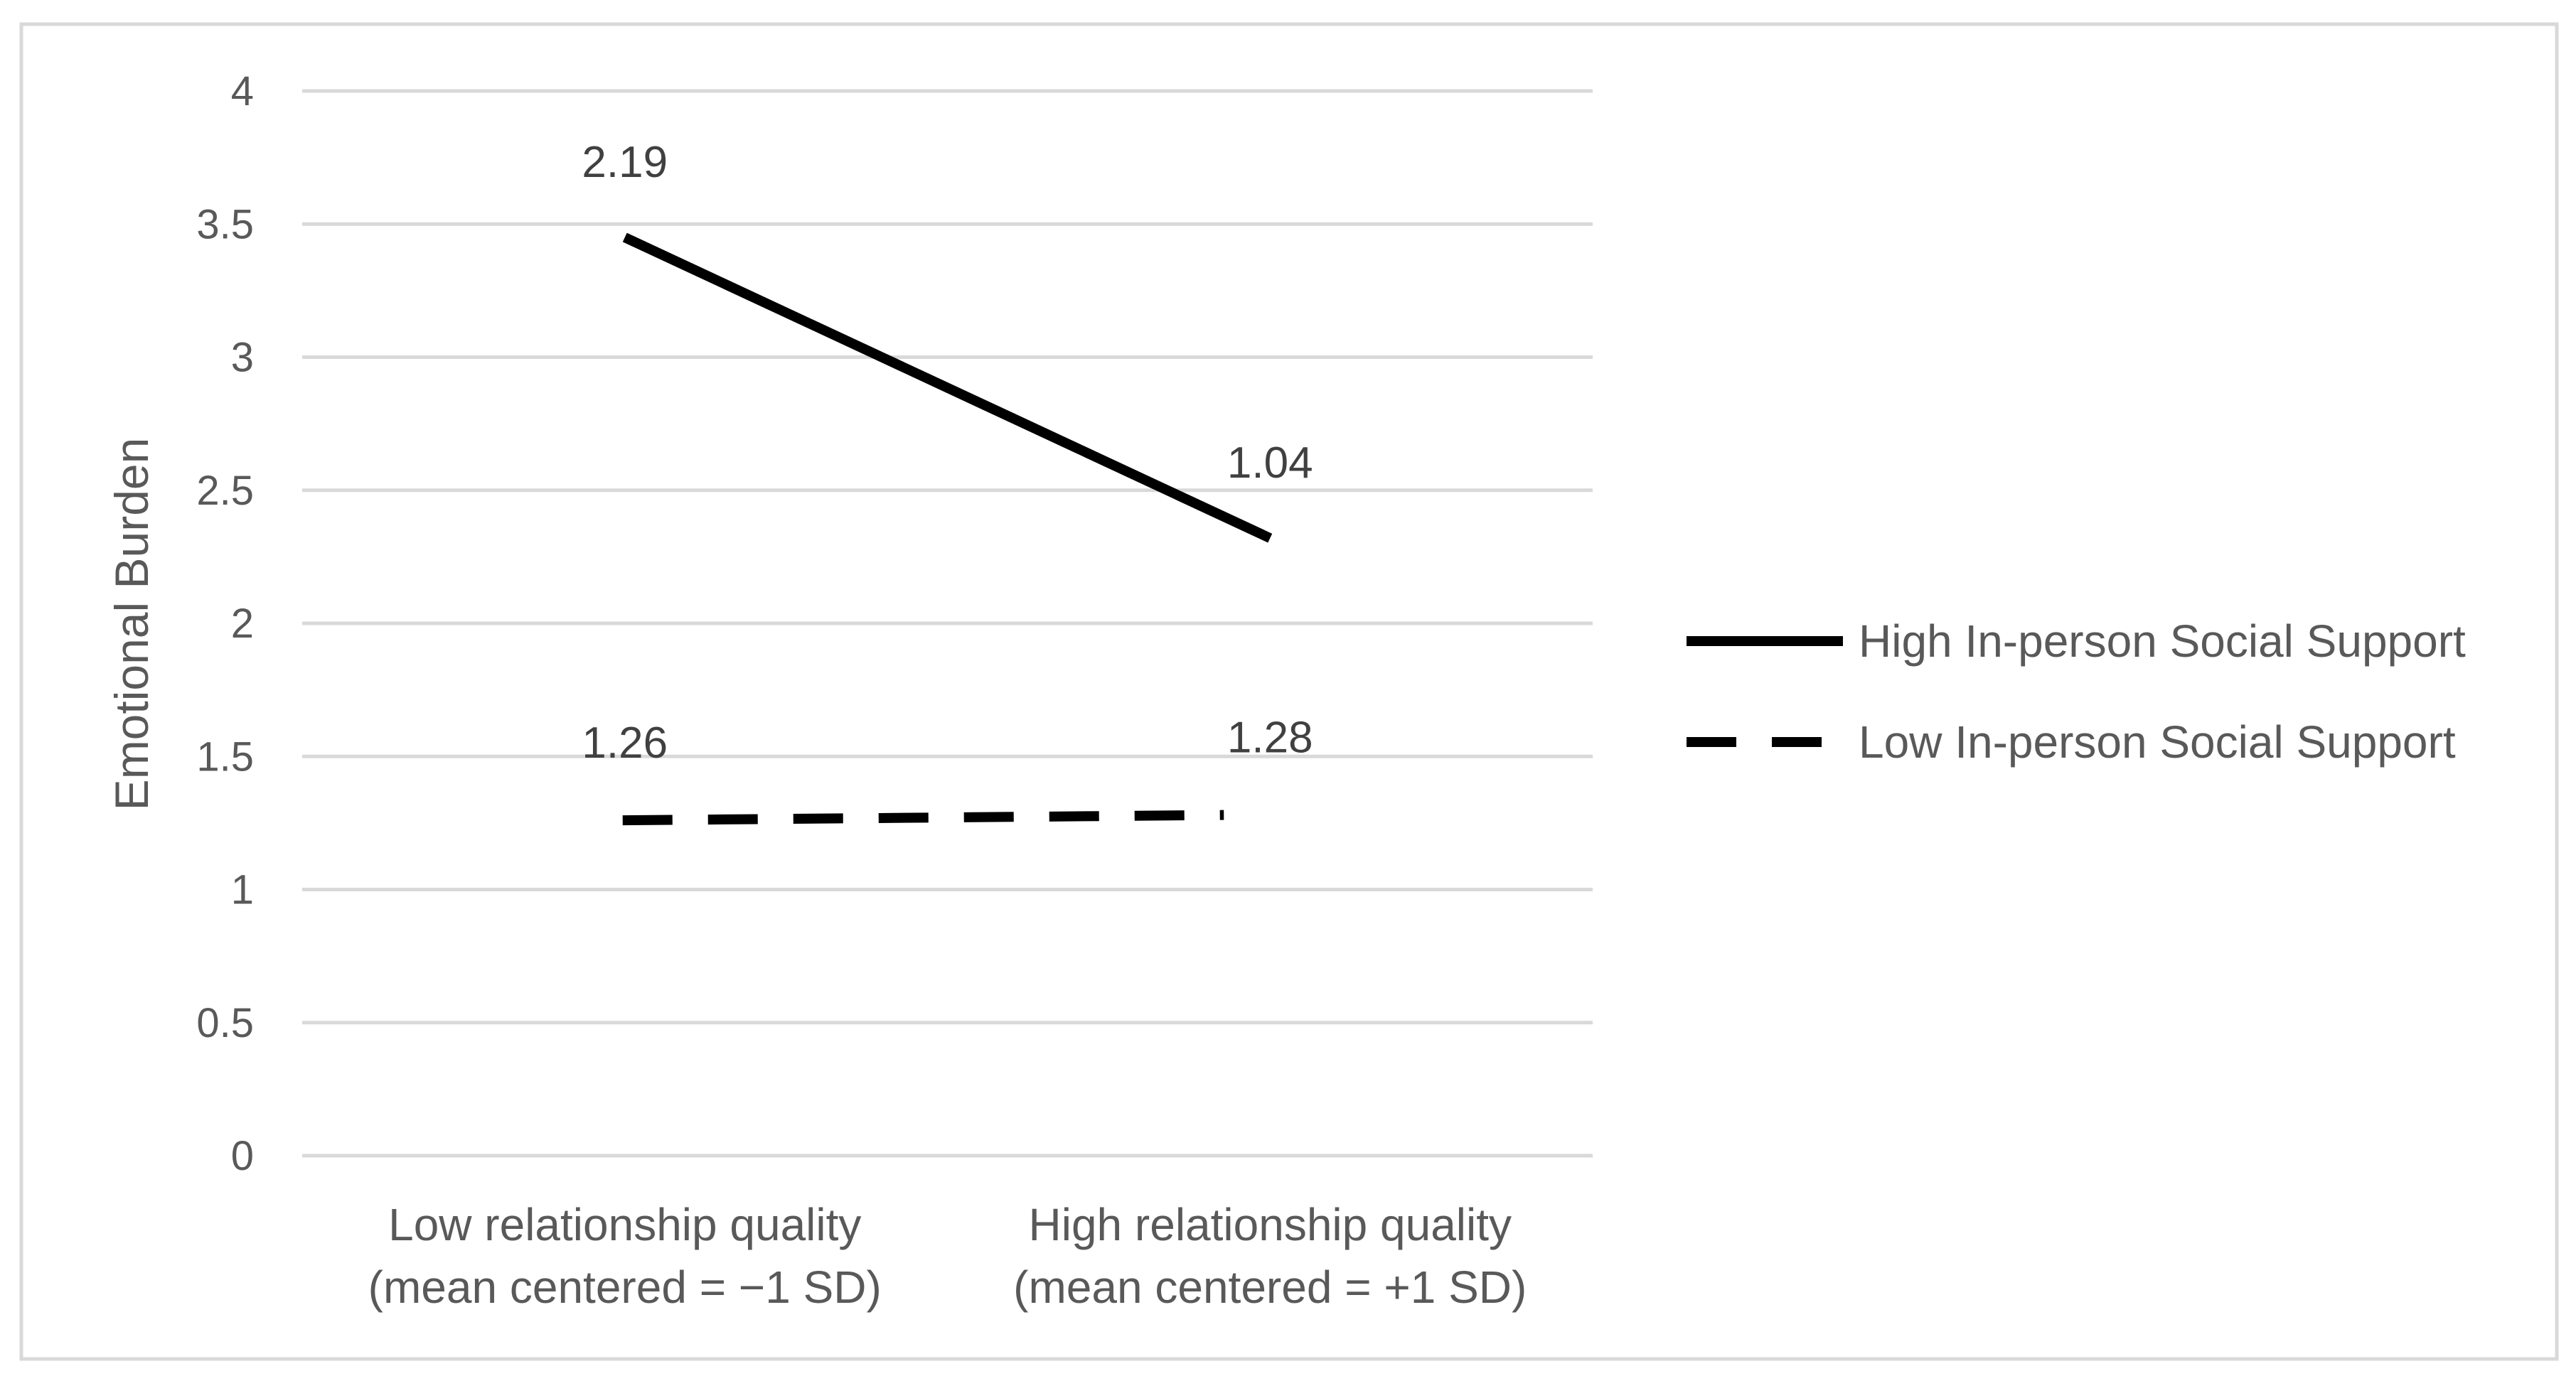  What do you see at coordinates (625, 1287) in the screenshot?
I see `x-category-label: (mean centered = −1 SD)` at bounding box center [625, 1287].